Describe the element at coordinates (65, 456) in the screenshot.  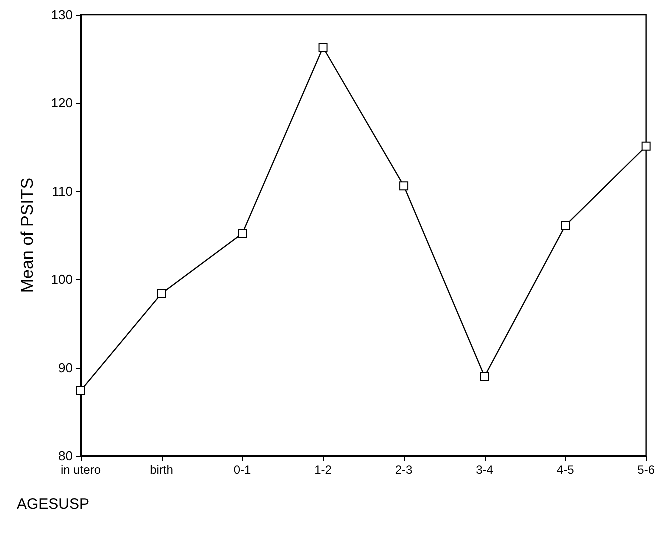
I see `y-tick-label: 80` at that location.